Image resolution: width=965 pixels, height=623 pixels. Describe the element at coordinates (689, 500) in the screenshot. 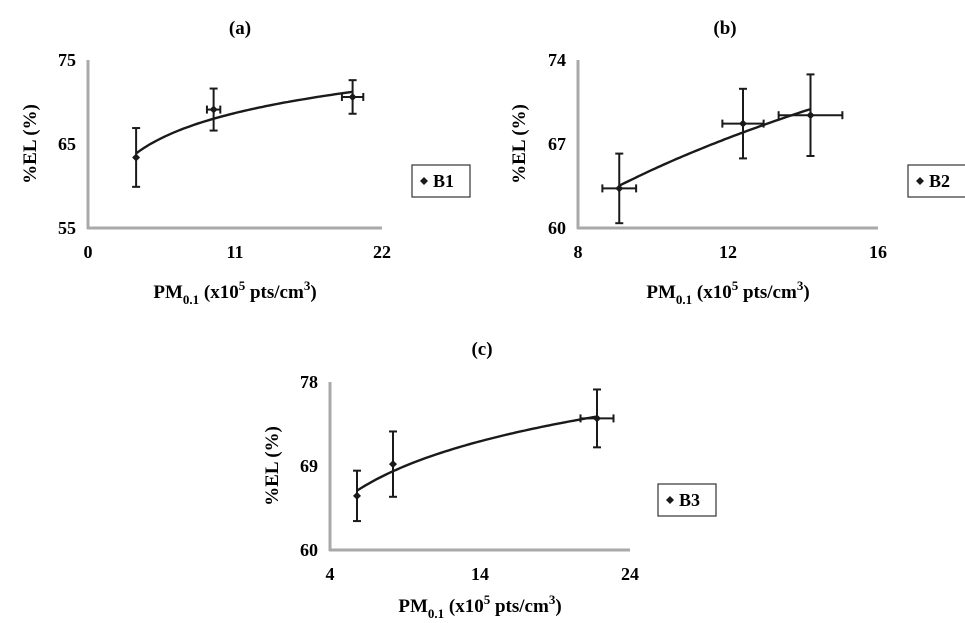

I see `legend-label: B3` at that location.